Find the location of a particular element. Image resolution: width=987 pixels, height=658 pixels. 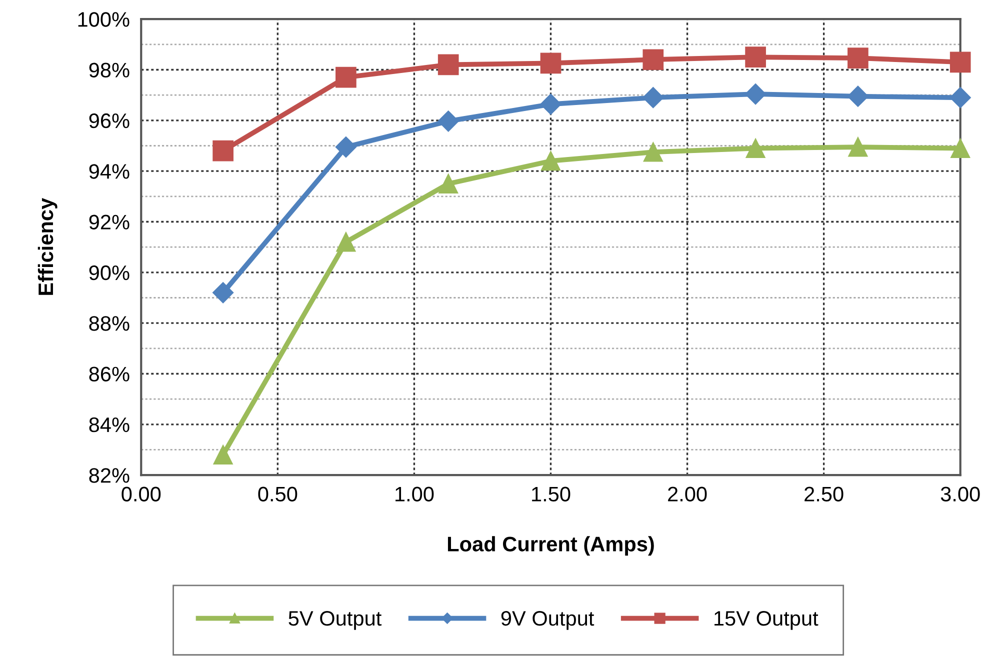

x-axis-title: Load Current (Amps) is located at coordinates (551, 546).